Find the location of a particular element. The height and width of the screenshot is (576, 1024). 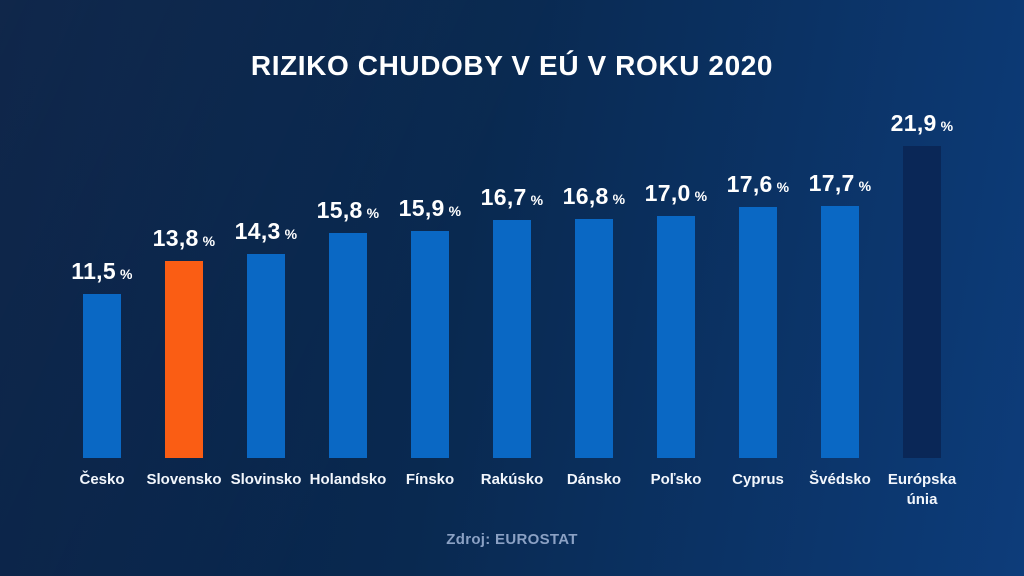

value-label-cyprus: 17,6% is located at coordinates (758, 184).